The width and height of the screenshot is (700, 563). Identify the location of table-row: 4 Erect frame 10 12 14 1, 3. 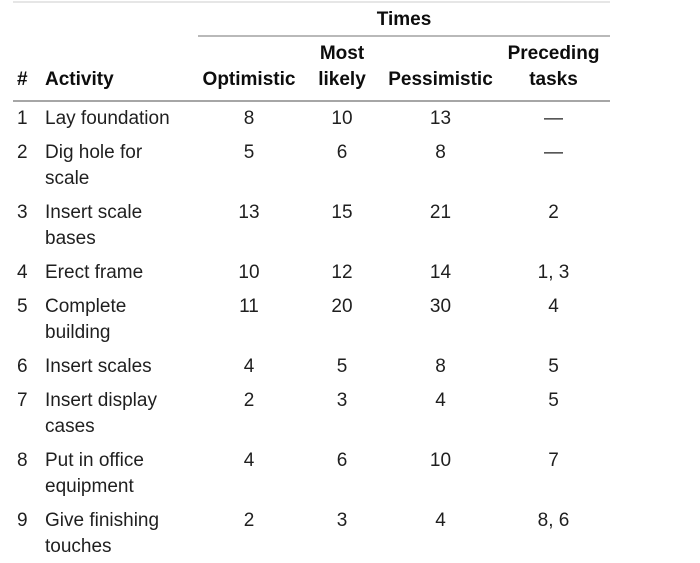
(311, 273).